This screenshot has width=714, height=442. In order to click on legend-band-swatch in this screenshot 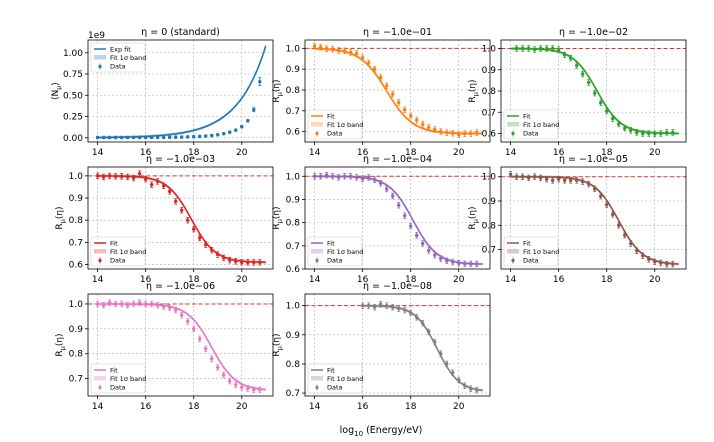, I will do `click(100, 251)`.